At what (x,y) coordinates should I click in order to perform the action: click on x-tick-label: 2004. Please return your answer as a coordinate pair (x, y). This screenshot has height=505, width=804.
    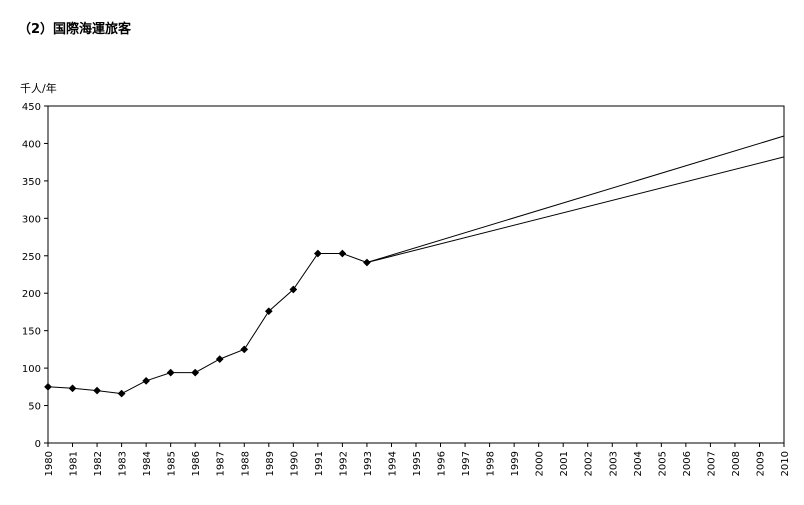
    Looking at the image, I should click on (638, 463).